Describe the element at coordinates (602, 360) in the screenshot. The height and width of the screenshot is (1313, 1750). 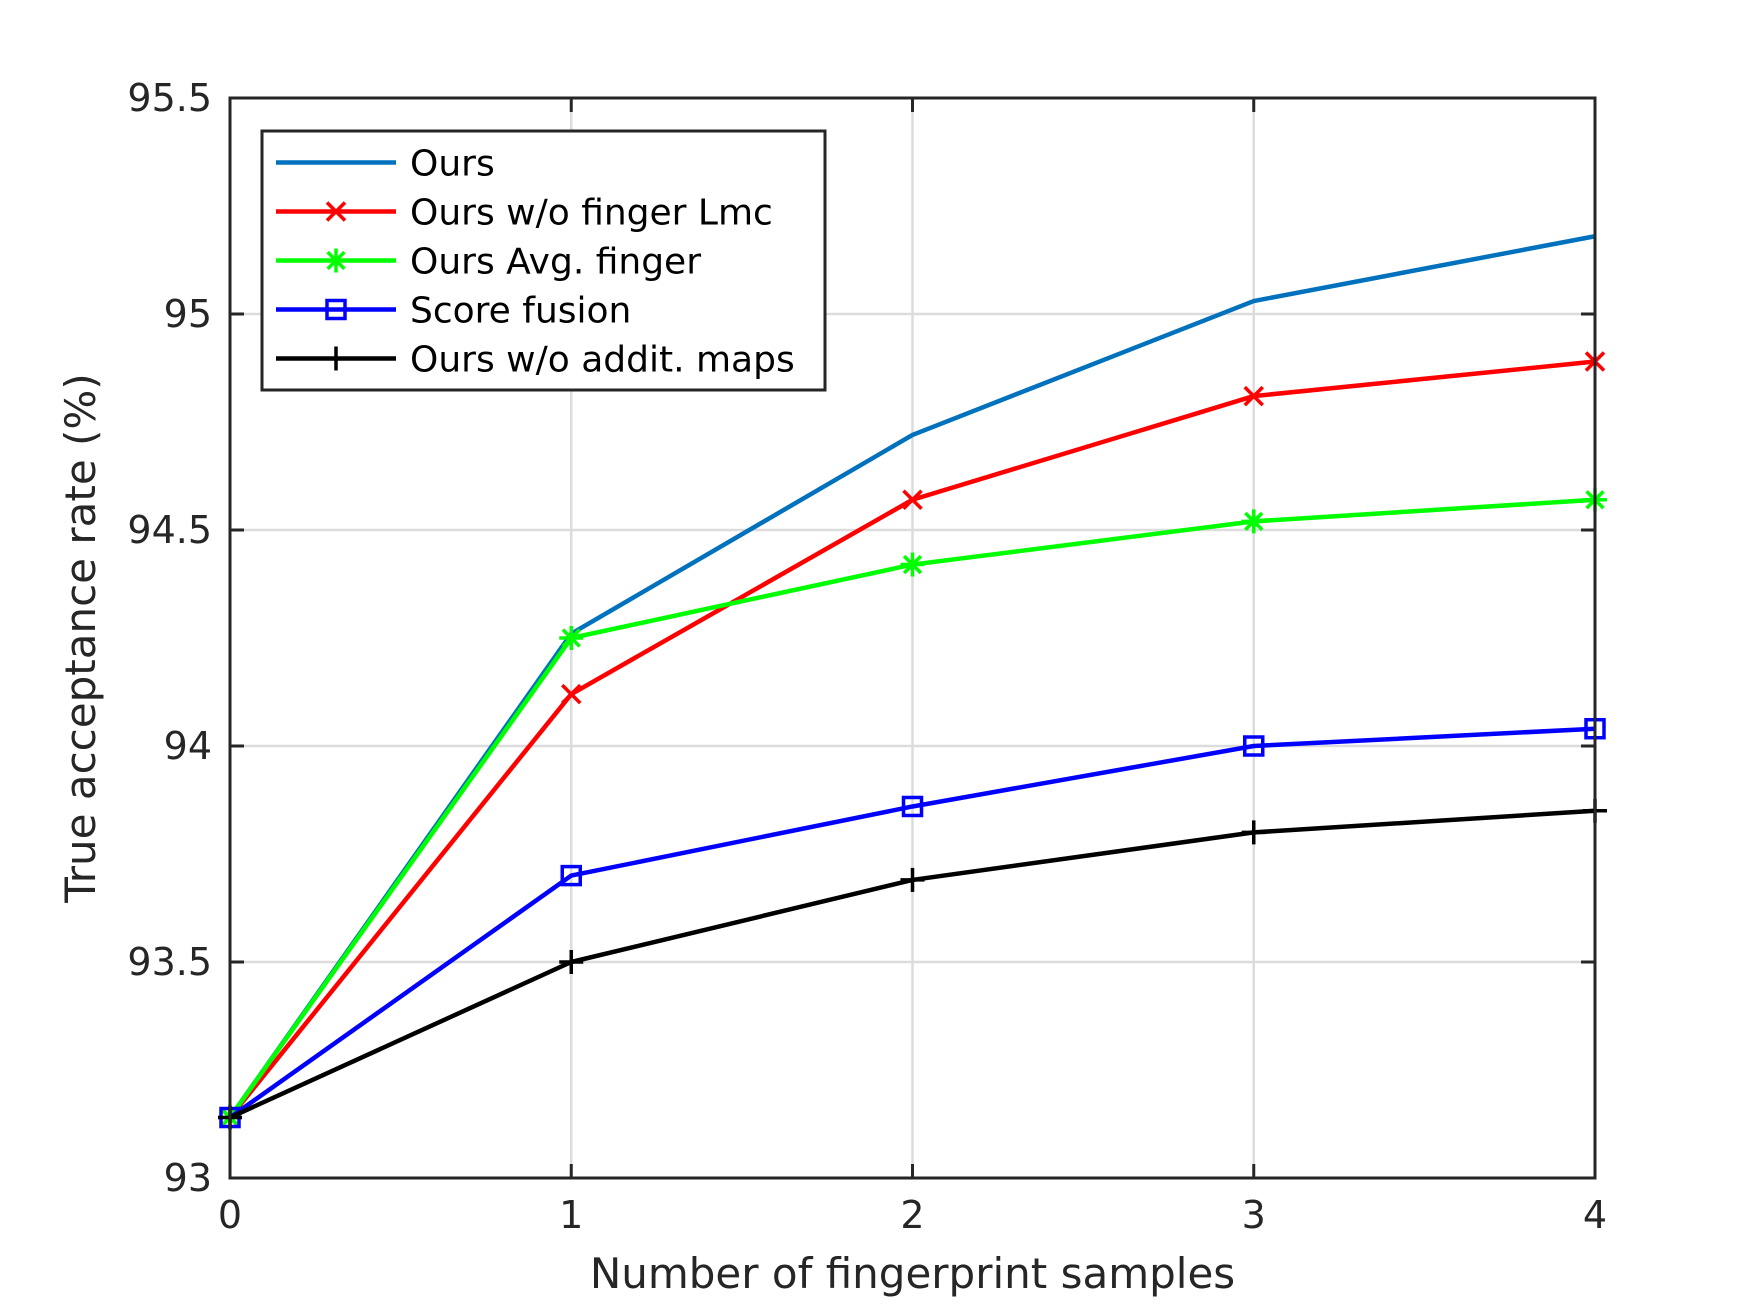
I see `legend-label: Ours w/o addit. maps` at that location.